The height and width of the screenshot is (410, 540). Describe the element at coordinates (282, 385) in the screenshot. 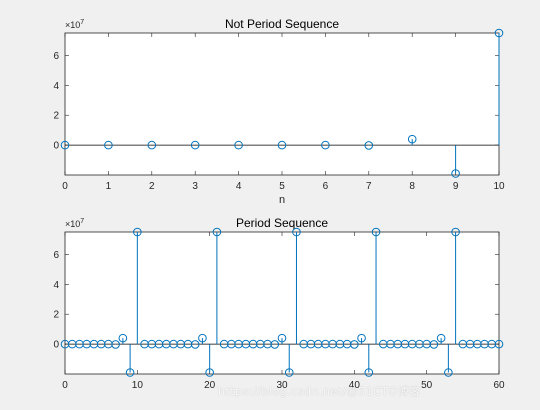

I see `x-tick-label: 30` at that location.